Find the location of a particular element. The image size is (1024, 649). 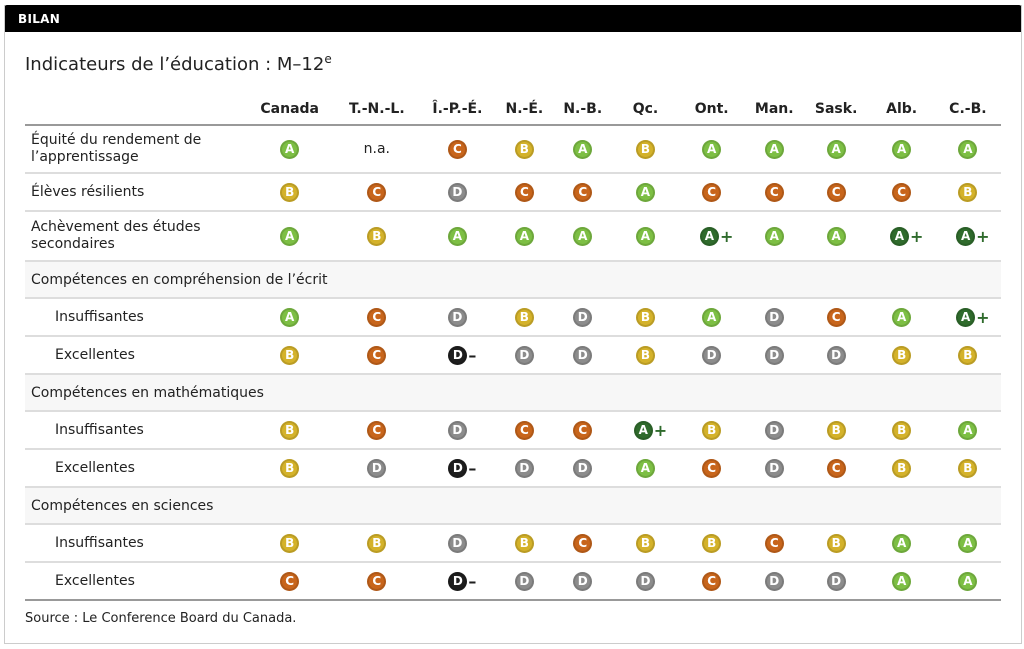

grade-modifier: – is located at coordinates (472, 355).